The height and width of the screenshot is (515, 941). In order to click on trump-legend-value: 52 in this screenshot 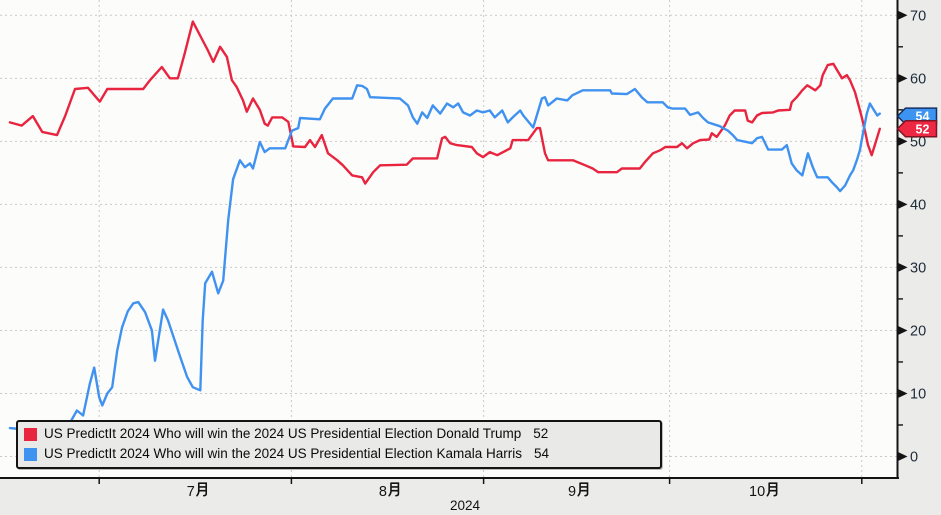, I will do `click(541, 433)`.